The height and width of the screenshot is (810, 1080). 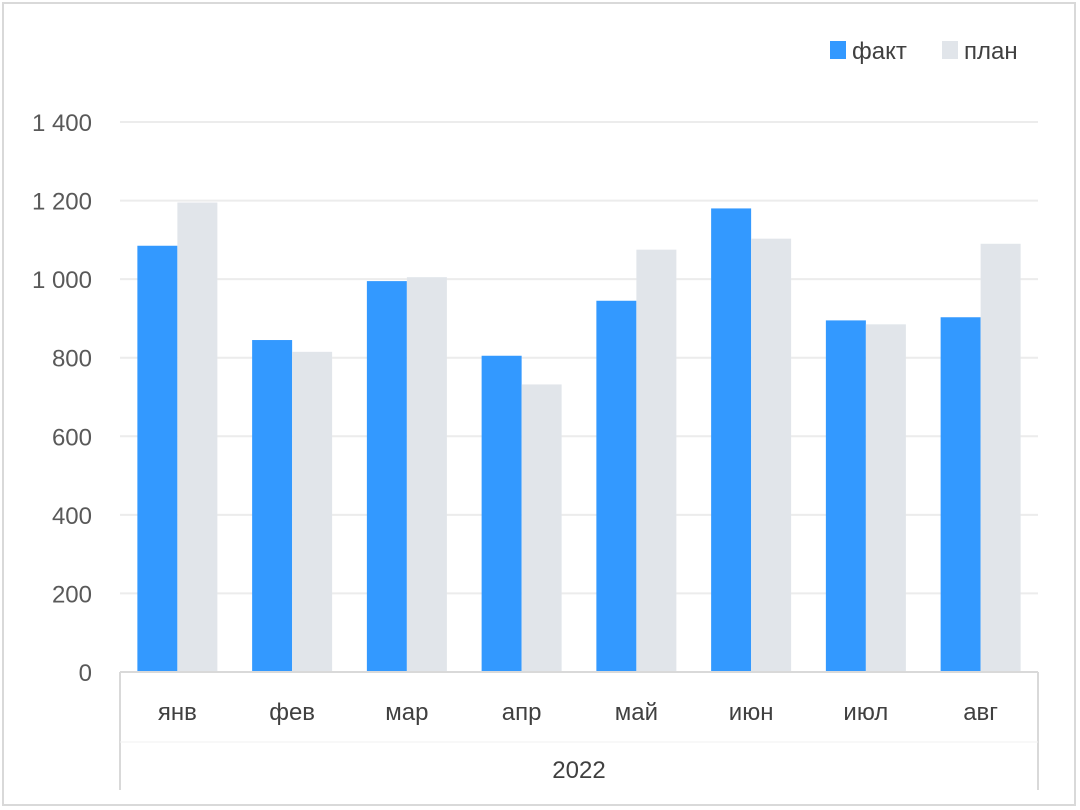 What do you see at coordinates (924, 51) in the screenshot?
I see `legend: факт план` at bounding box center [924, 51].